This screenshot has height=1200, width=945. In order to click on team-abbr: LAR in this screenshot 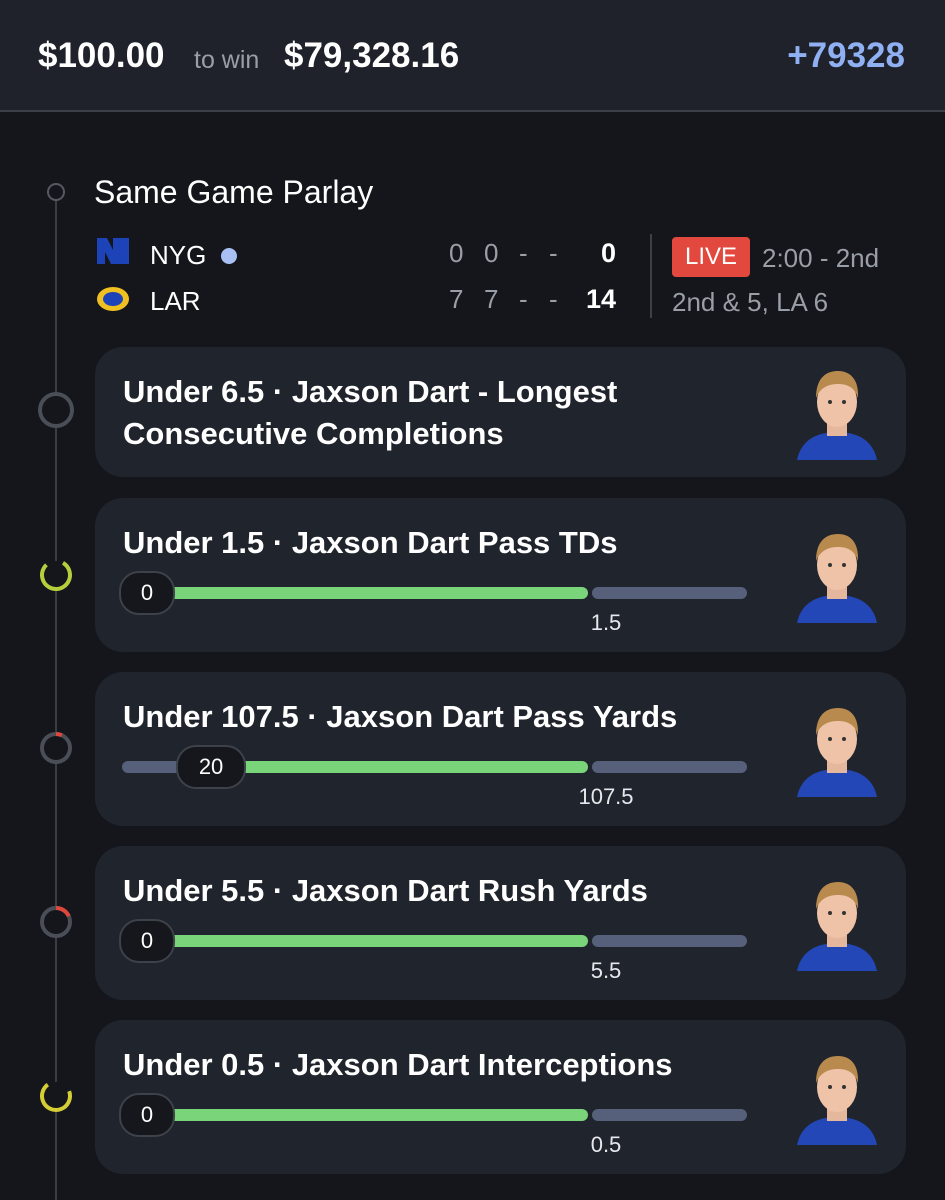, I will do `click(175, 301)`.